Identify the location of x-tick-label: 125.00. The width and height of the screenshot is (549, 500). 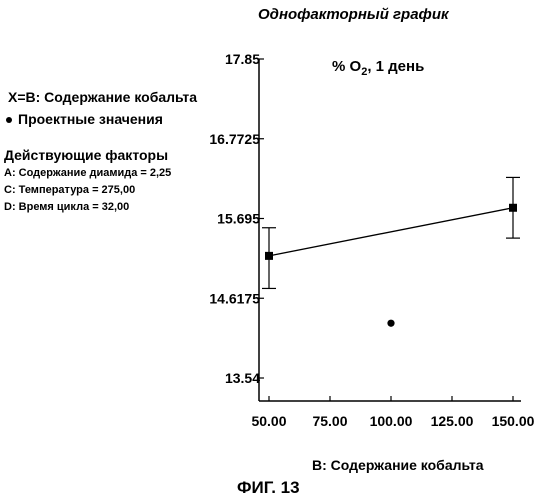
(452, 421).